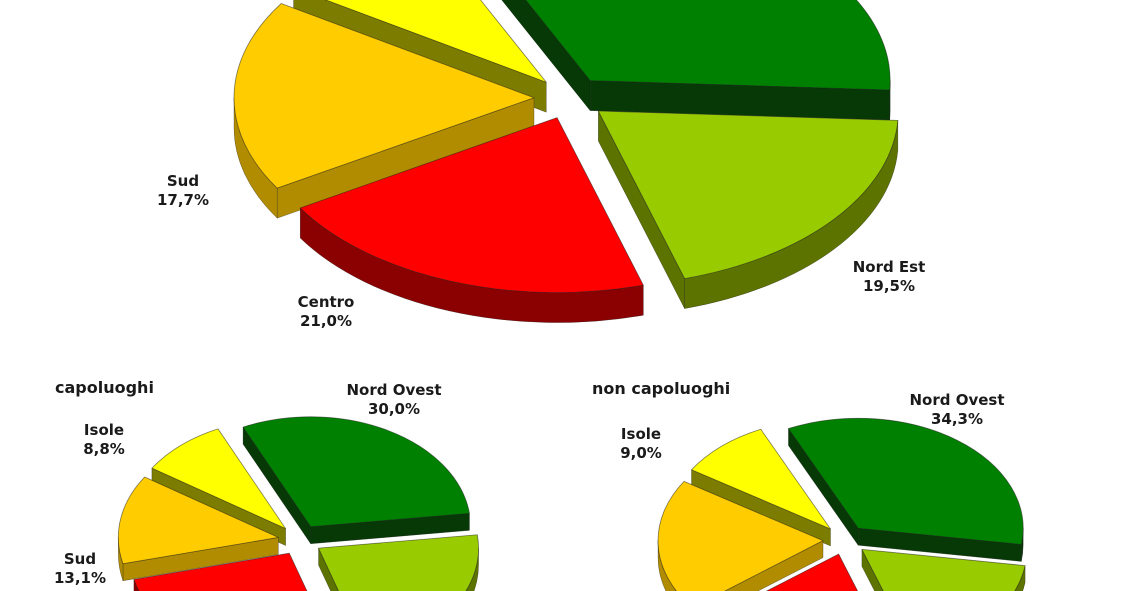  I want to click on pie-capoluoghi-slice-sud-top, so click(198, 520).